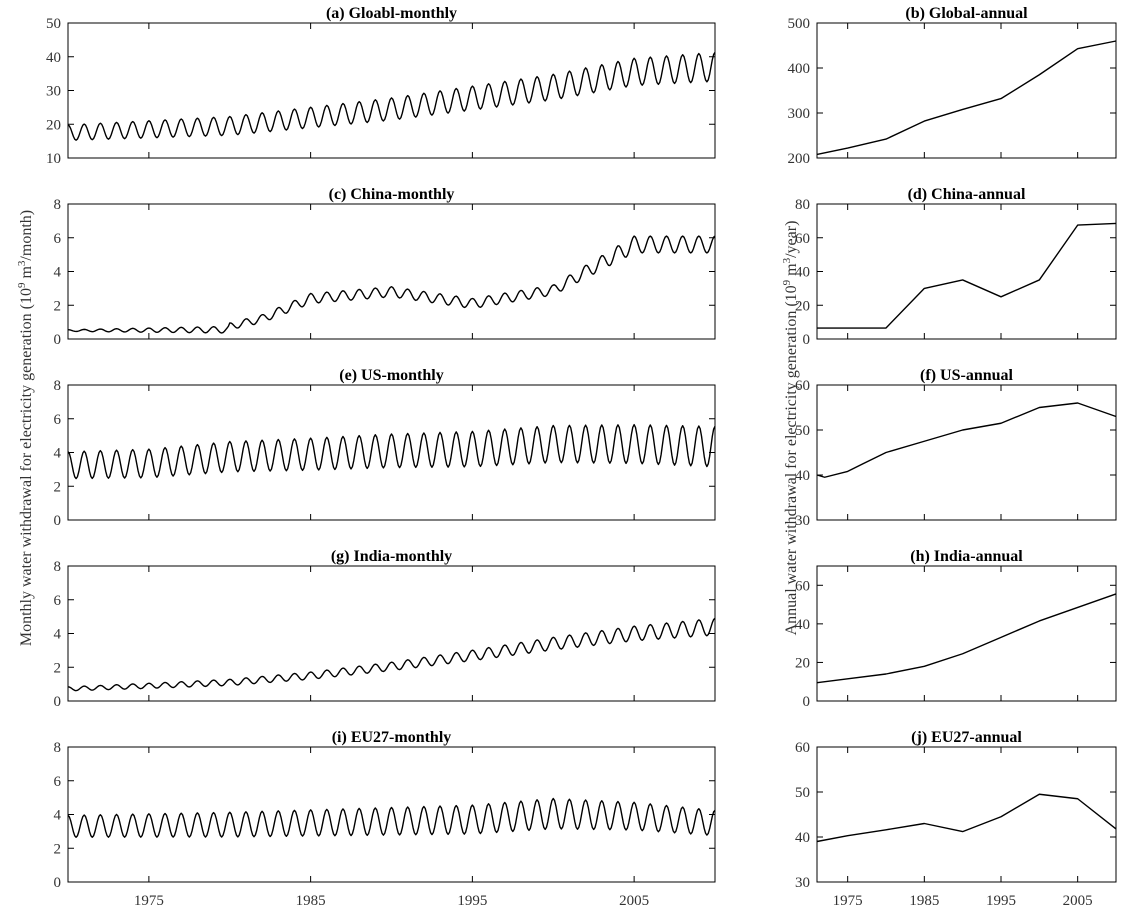  I want to click on y-axis-label-monthly-mid: m, so click(26, 274).